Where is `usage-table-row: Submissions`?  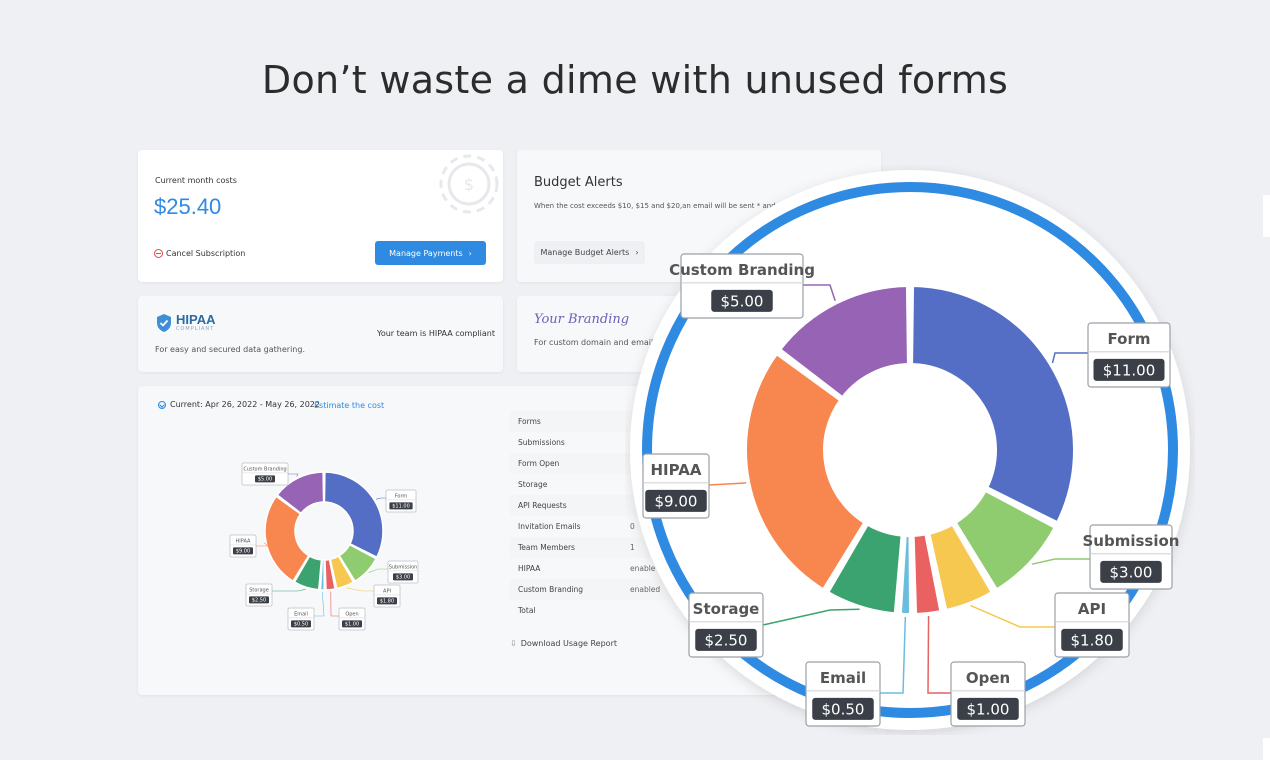 usage-table-row: Submissions is located at coordinates (690, 442).